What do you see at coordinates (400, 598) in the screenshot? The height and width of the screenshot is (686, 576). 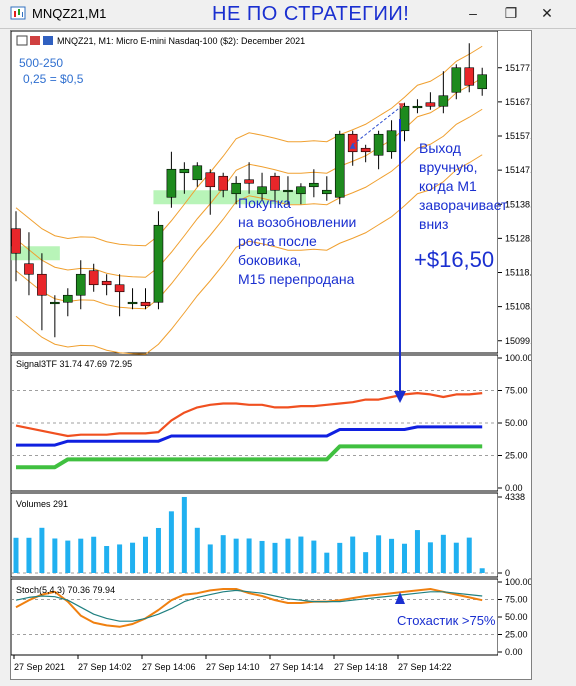 I see `stochastic-arrow-icon` at bounding box center [400, 598].